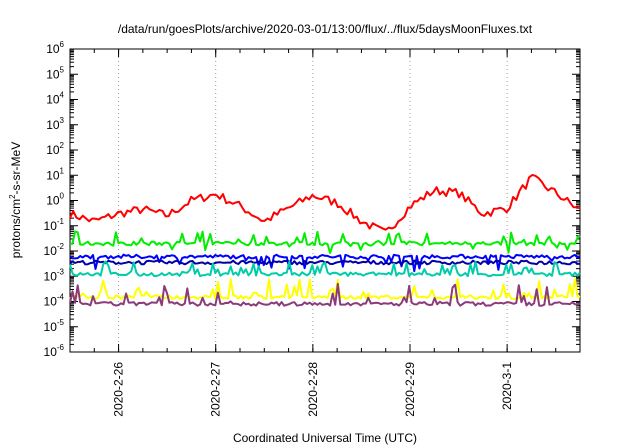 The width and height of the screenshot is (640, 448). Describe the element at coordinates (55, 99) in the screenshot. I see `y-tick-label: 10⁴` at that location.